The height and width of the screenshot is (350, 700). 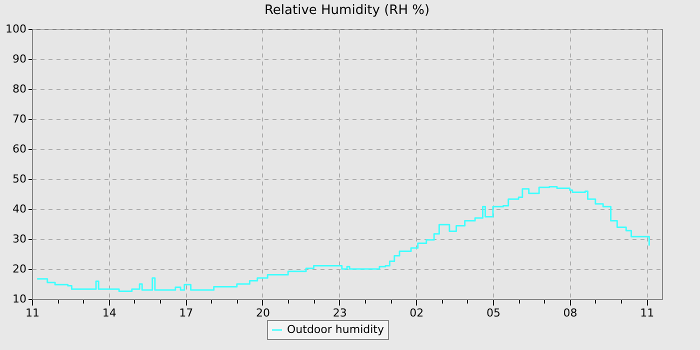 I want to click on legend-label: Outdoor humidity, so click(x=335, y=329).